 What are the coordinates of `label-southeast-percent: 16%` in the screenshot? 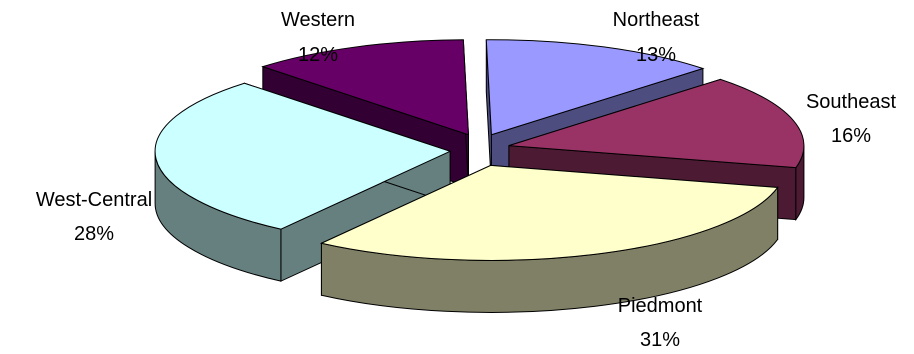 It's located at (851, 136).